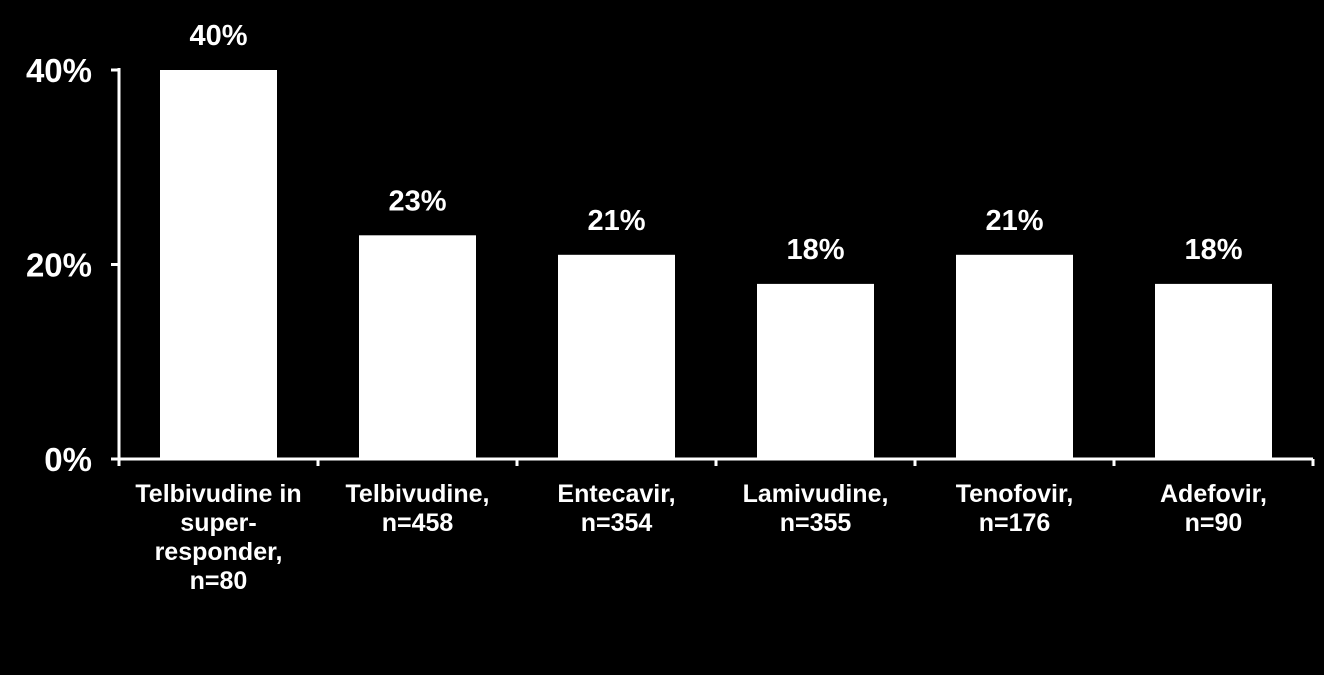 The width and height of the screenshot is (1324, 675). What do you see at coordinates (218, 537) in the screenshot?
I see `category-label-1: Telbivudine in super- responder, n=80` at bounding box center [218, 537].